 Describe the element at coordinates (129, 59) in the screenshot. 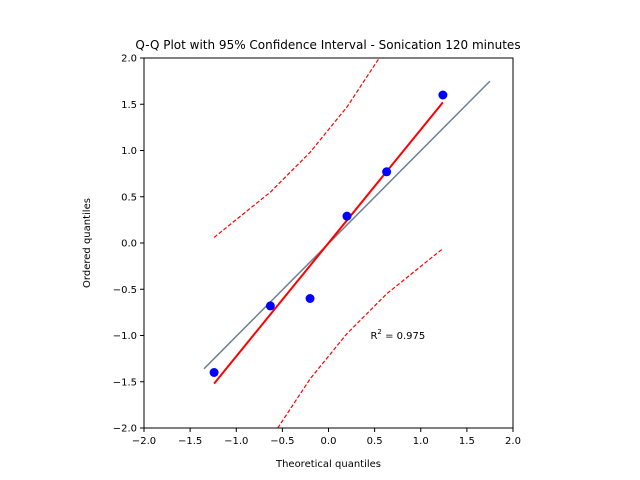

I see `y-tick-label: 2.0` at that location.